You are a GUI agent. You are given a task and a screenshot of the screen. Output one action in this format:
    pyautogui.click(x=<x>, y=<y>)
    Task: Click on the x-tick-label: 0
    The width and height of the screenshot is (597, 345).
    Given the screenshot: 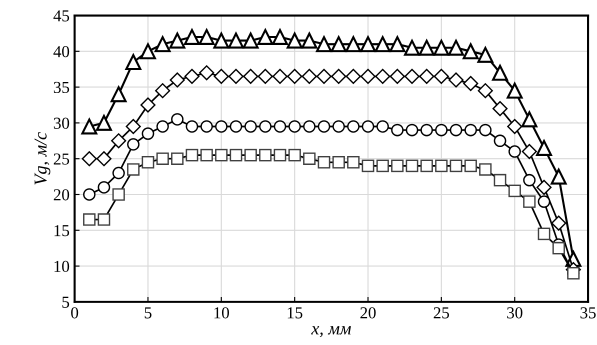 What is the action you would take?
    pyautogui.click(x=74, y=312)
    